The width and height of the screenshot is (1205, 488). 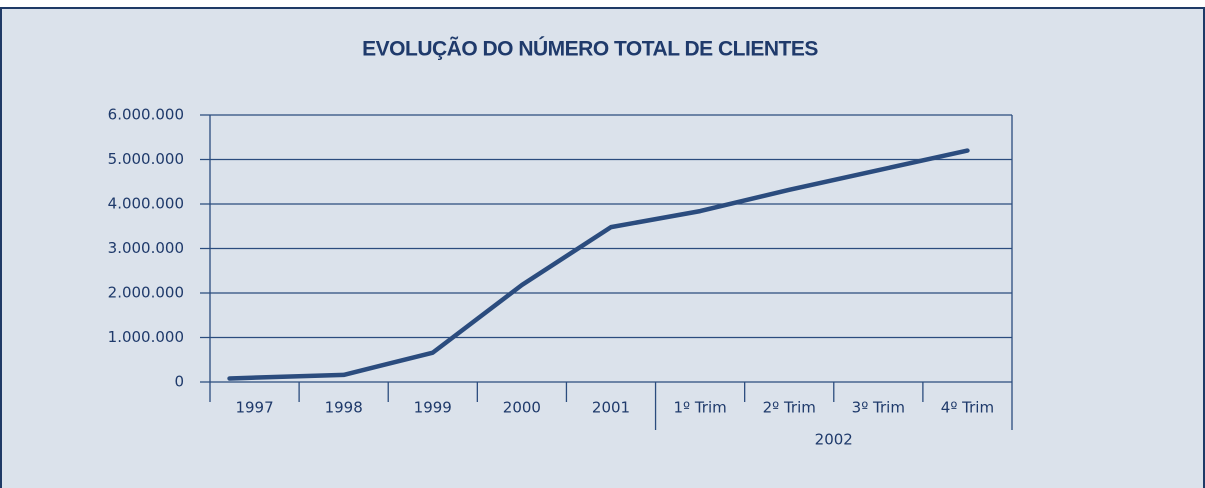 I want to click on chart-title: EVOLUÇÃO DO NÚMERO TOTAL DE CLIENTES, so click(x=590, y=49).